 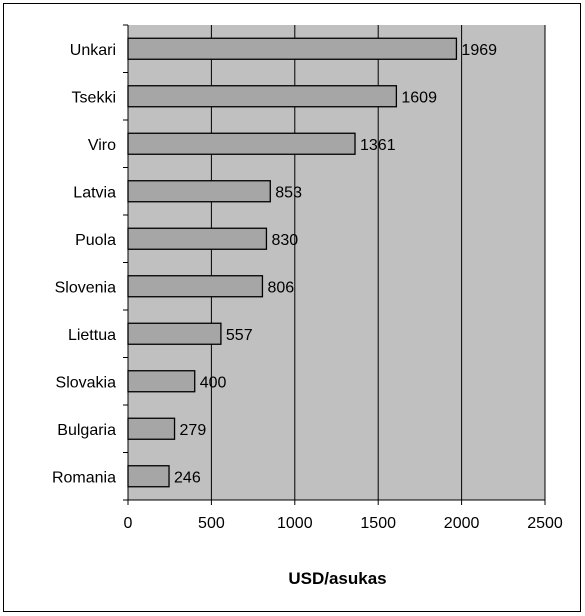 What do you see at coordinates (284, 240) in the screenshot?
I see `data-label-puola: 830` at bounding box center [284, 240].